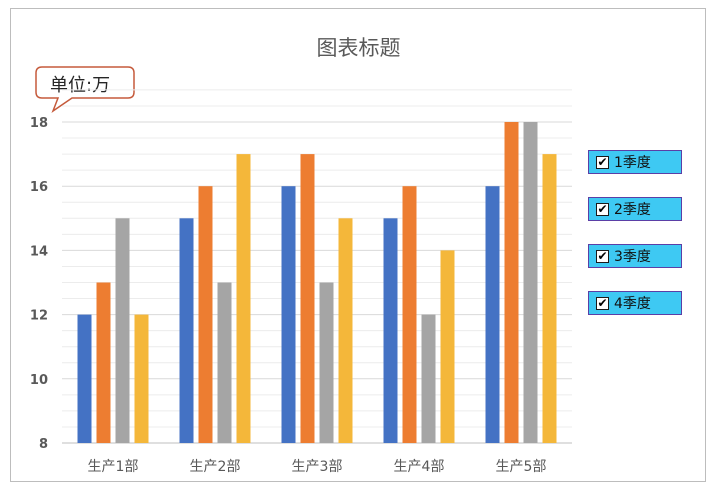  I want to click on bar-2季度-生产3部, so click(307, 298).